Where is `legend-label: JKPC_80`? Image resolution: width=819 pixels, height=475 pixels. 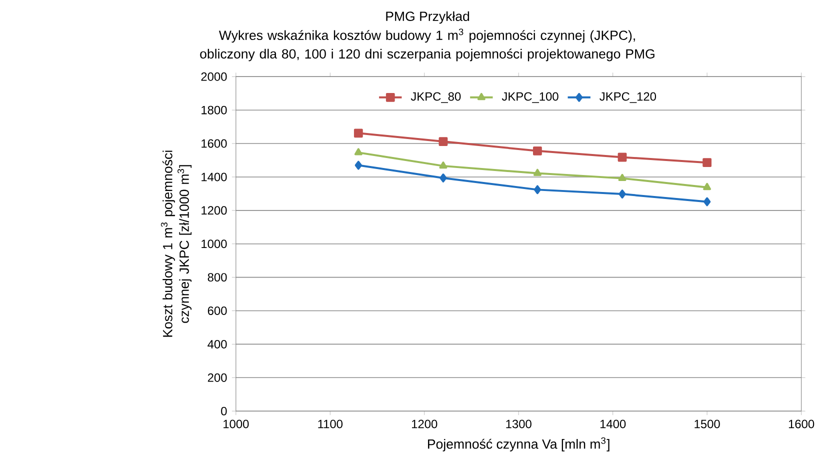 legend-label: JKPC_80 is located at coordinates (435, 98).